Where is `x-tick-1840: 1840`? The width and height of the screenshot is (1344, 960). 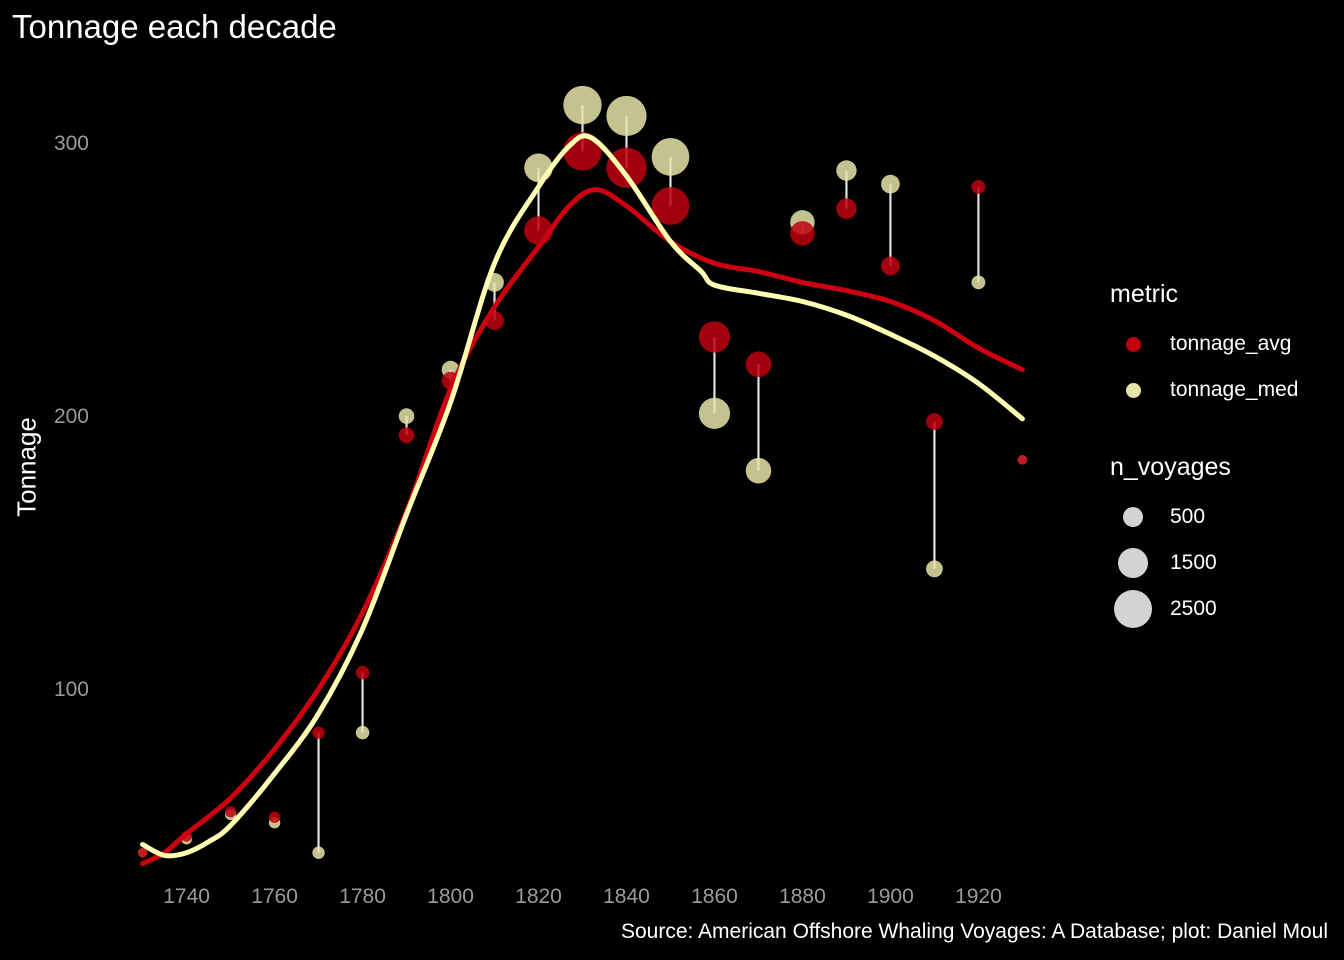 x-tick-1840: 1840 is located at coordinates (626, 896).